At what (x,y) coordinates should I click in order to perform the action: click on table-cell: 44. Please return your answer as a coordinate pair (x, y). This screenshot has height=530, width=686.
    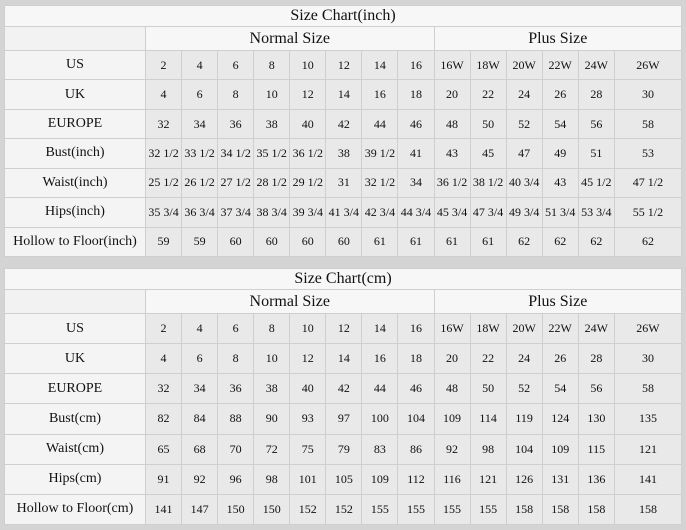
    Looking at the image, I should click on (380, 389).